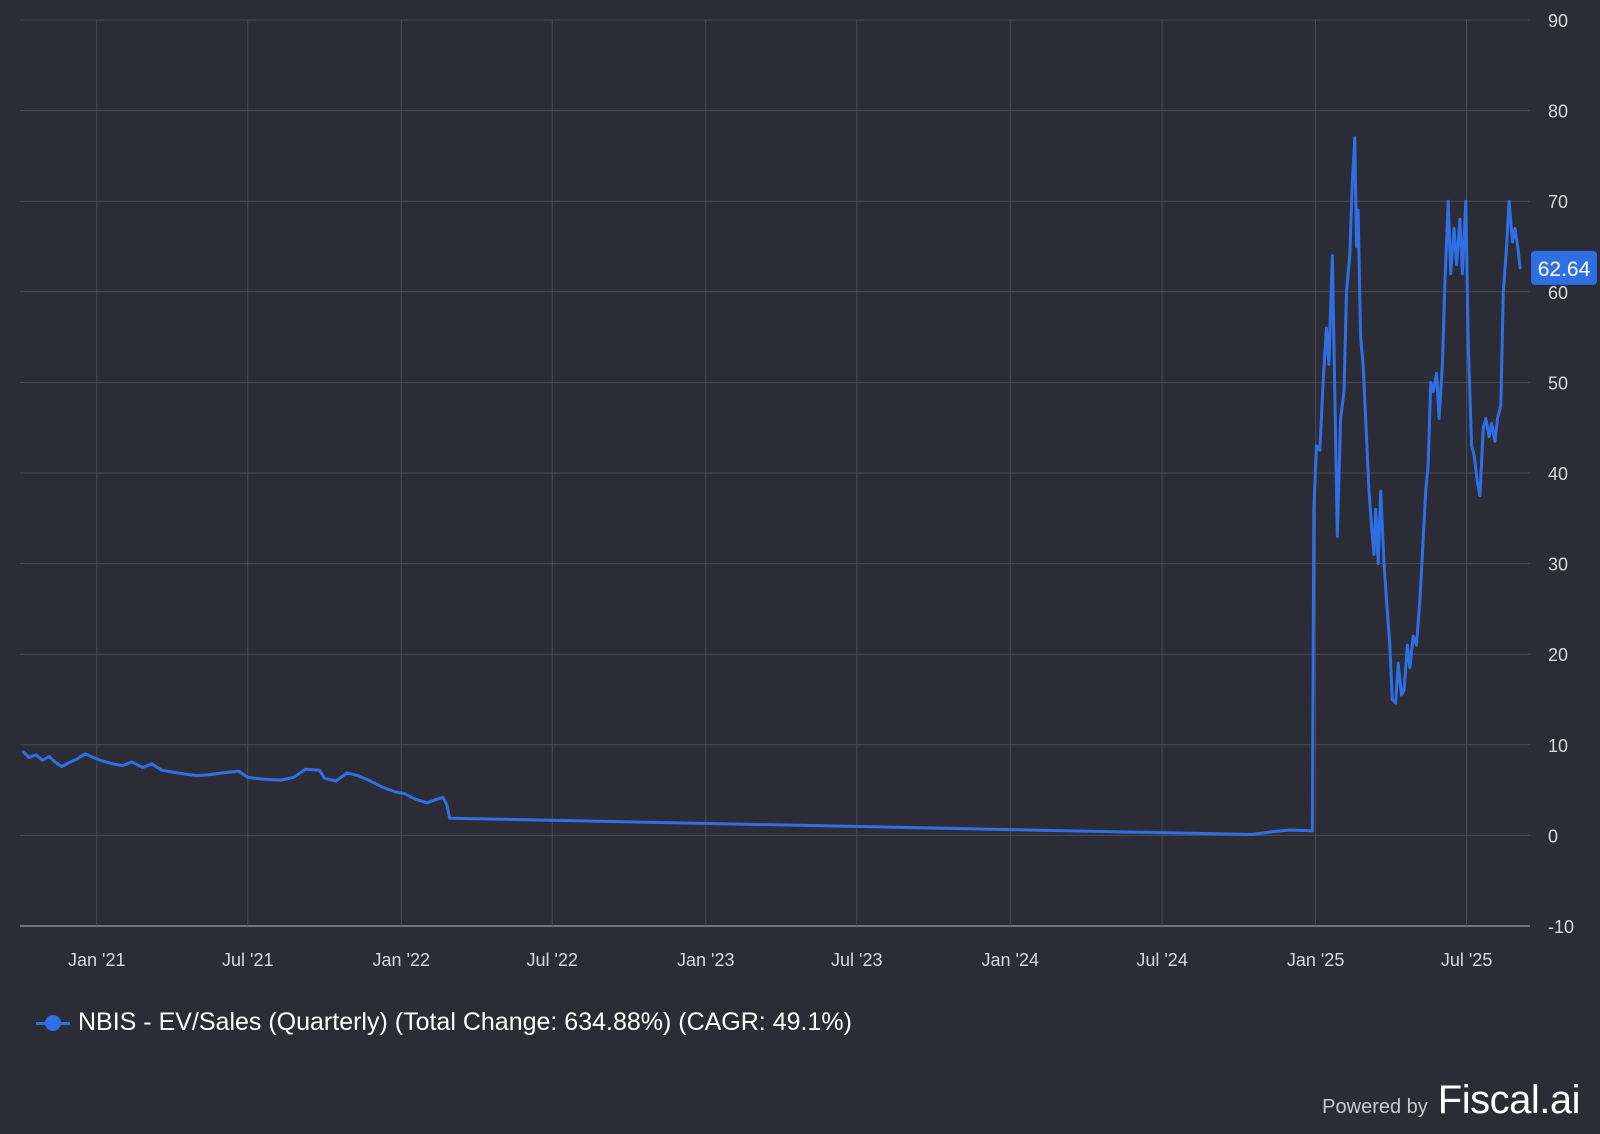 This screenshot has height=1134, width=1600. I want to click on powered-by-text: Powered by, so click(1375, 1107).